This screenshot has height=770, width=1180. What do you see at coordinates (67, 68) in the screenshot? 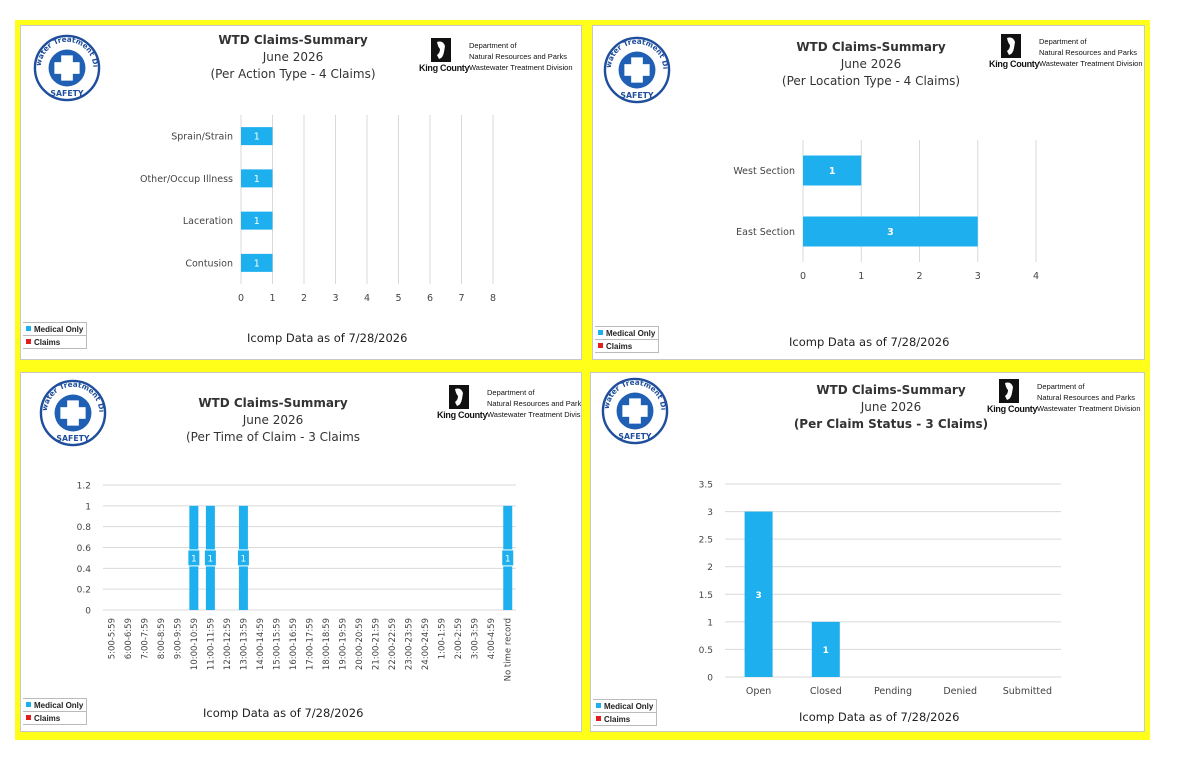
I see `safety-logo: Wastewater Treatment Division SAFETY` at bounding box center [67, 68].